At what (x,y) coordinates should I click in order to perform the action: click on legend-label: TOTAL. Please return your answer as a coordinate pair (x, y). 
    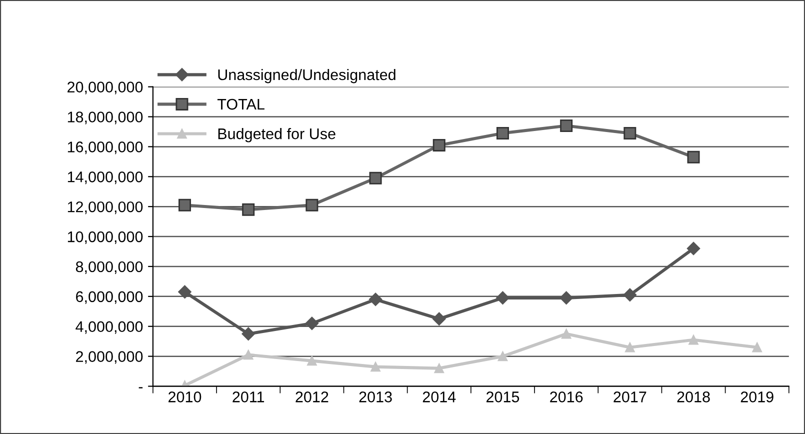
    Looking at the image, I should click on (240, 104).